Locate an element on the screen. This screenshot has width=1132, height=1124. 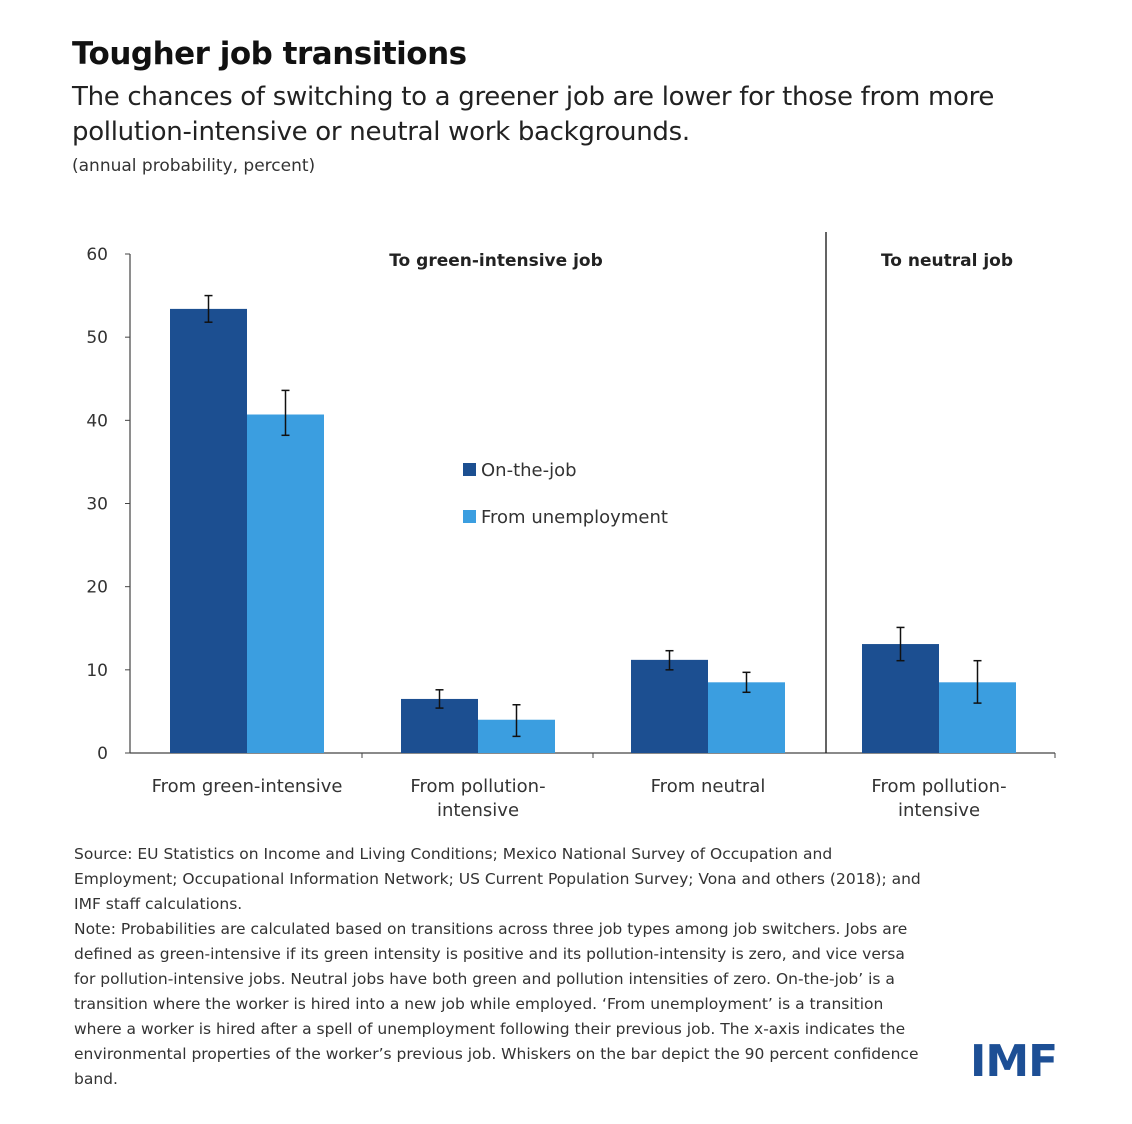
y-tick-label: 30 is located at coordinates (97, 505).